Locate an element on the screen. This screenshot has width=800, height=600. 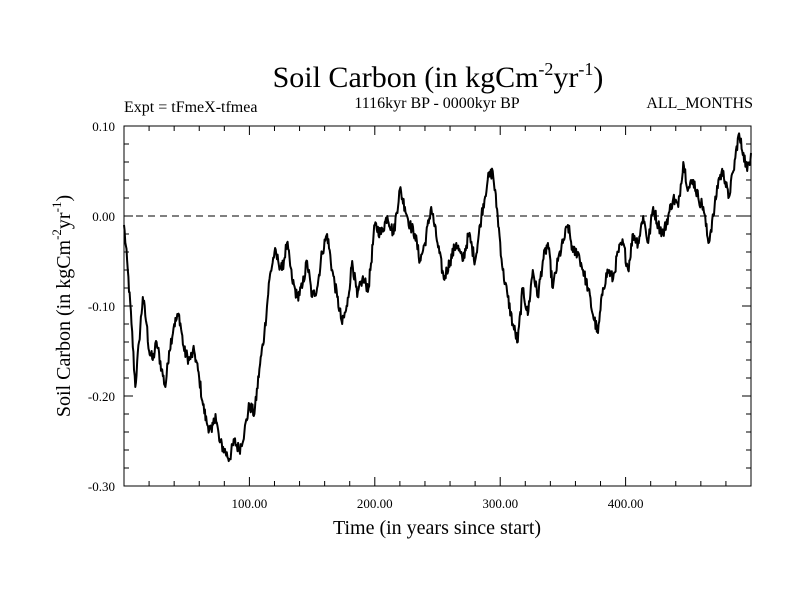
x-axis-label: Time (in years since start) is located at coordinates (437, 528).